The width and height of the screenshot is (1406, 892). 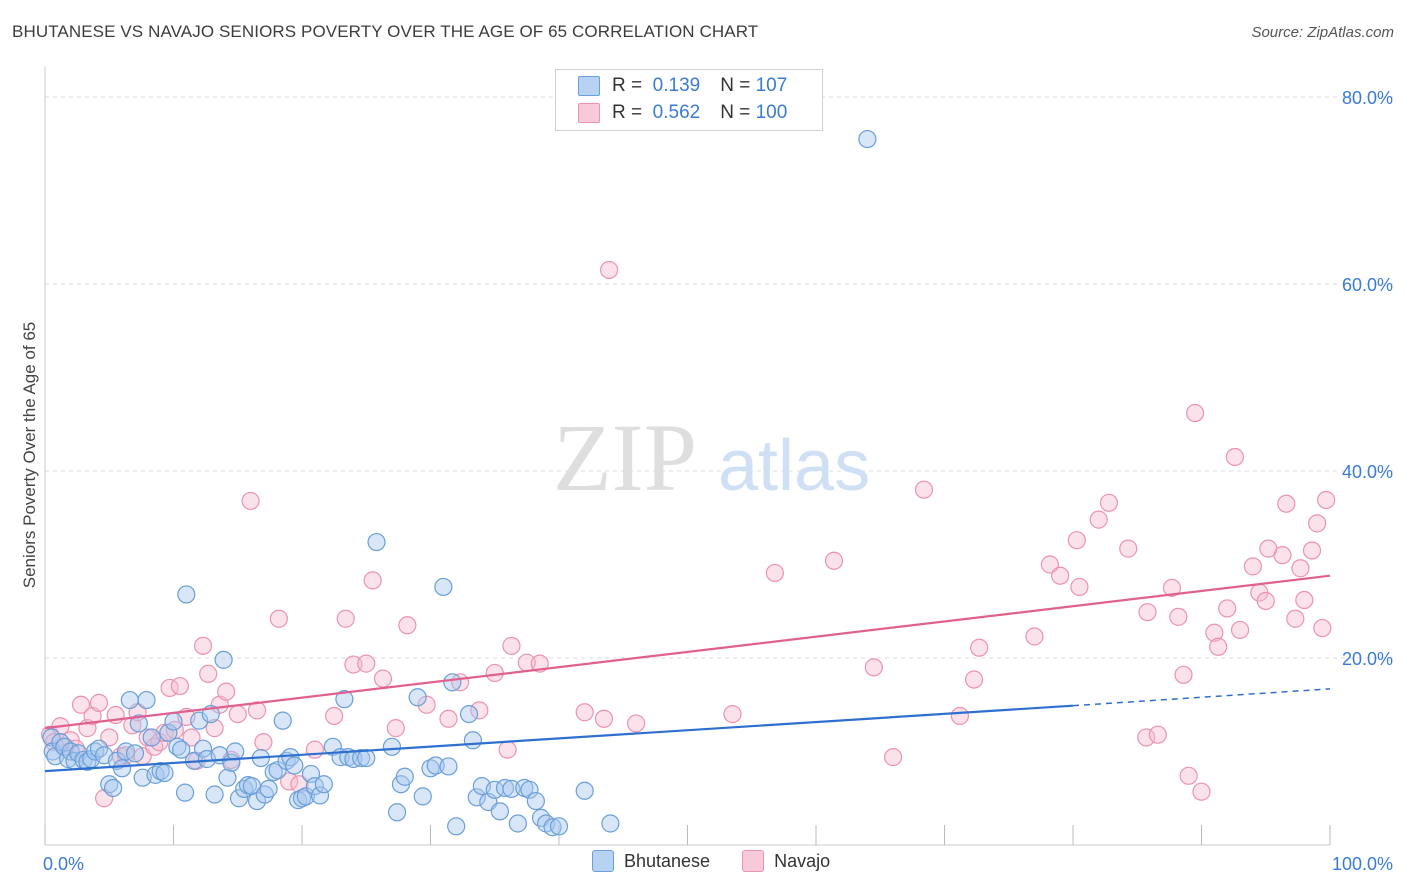 What do you see at coordinates (667, 860) in the screenshot?
I see `legend-label-bhutanese: Bhutanese` at bounding box center [667, 860].